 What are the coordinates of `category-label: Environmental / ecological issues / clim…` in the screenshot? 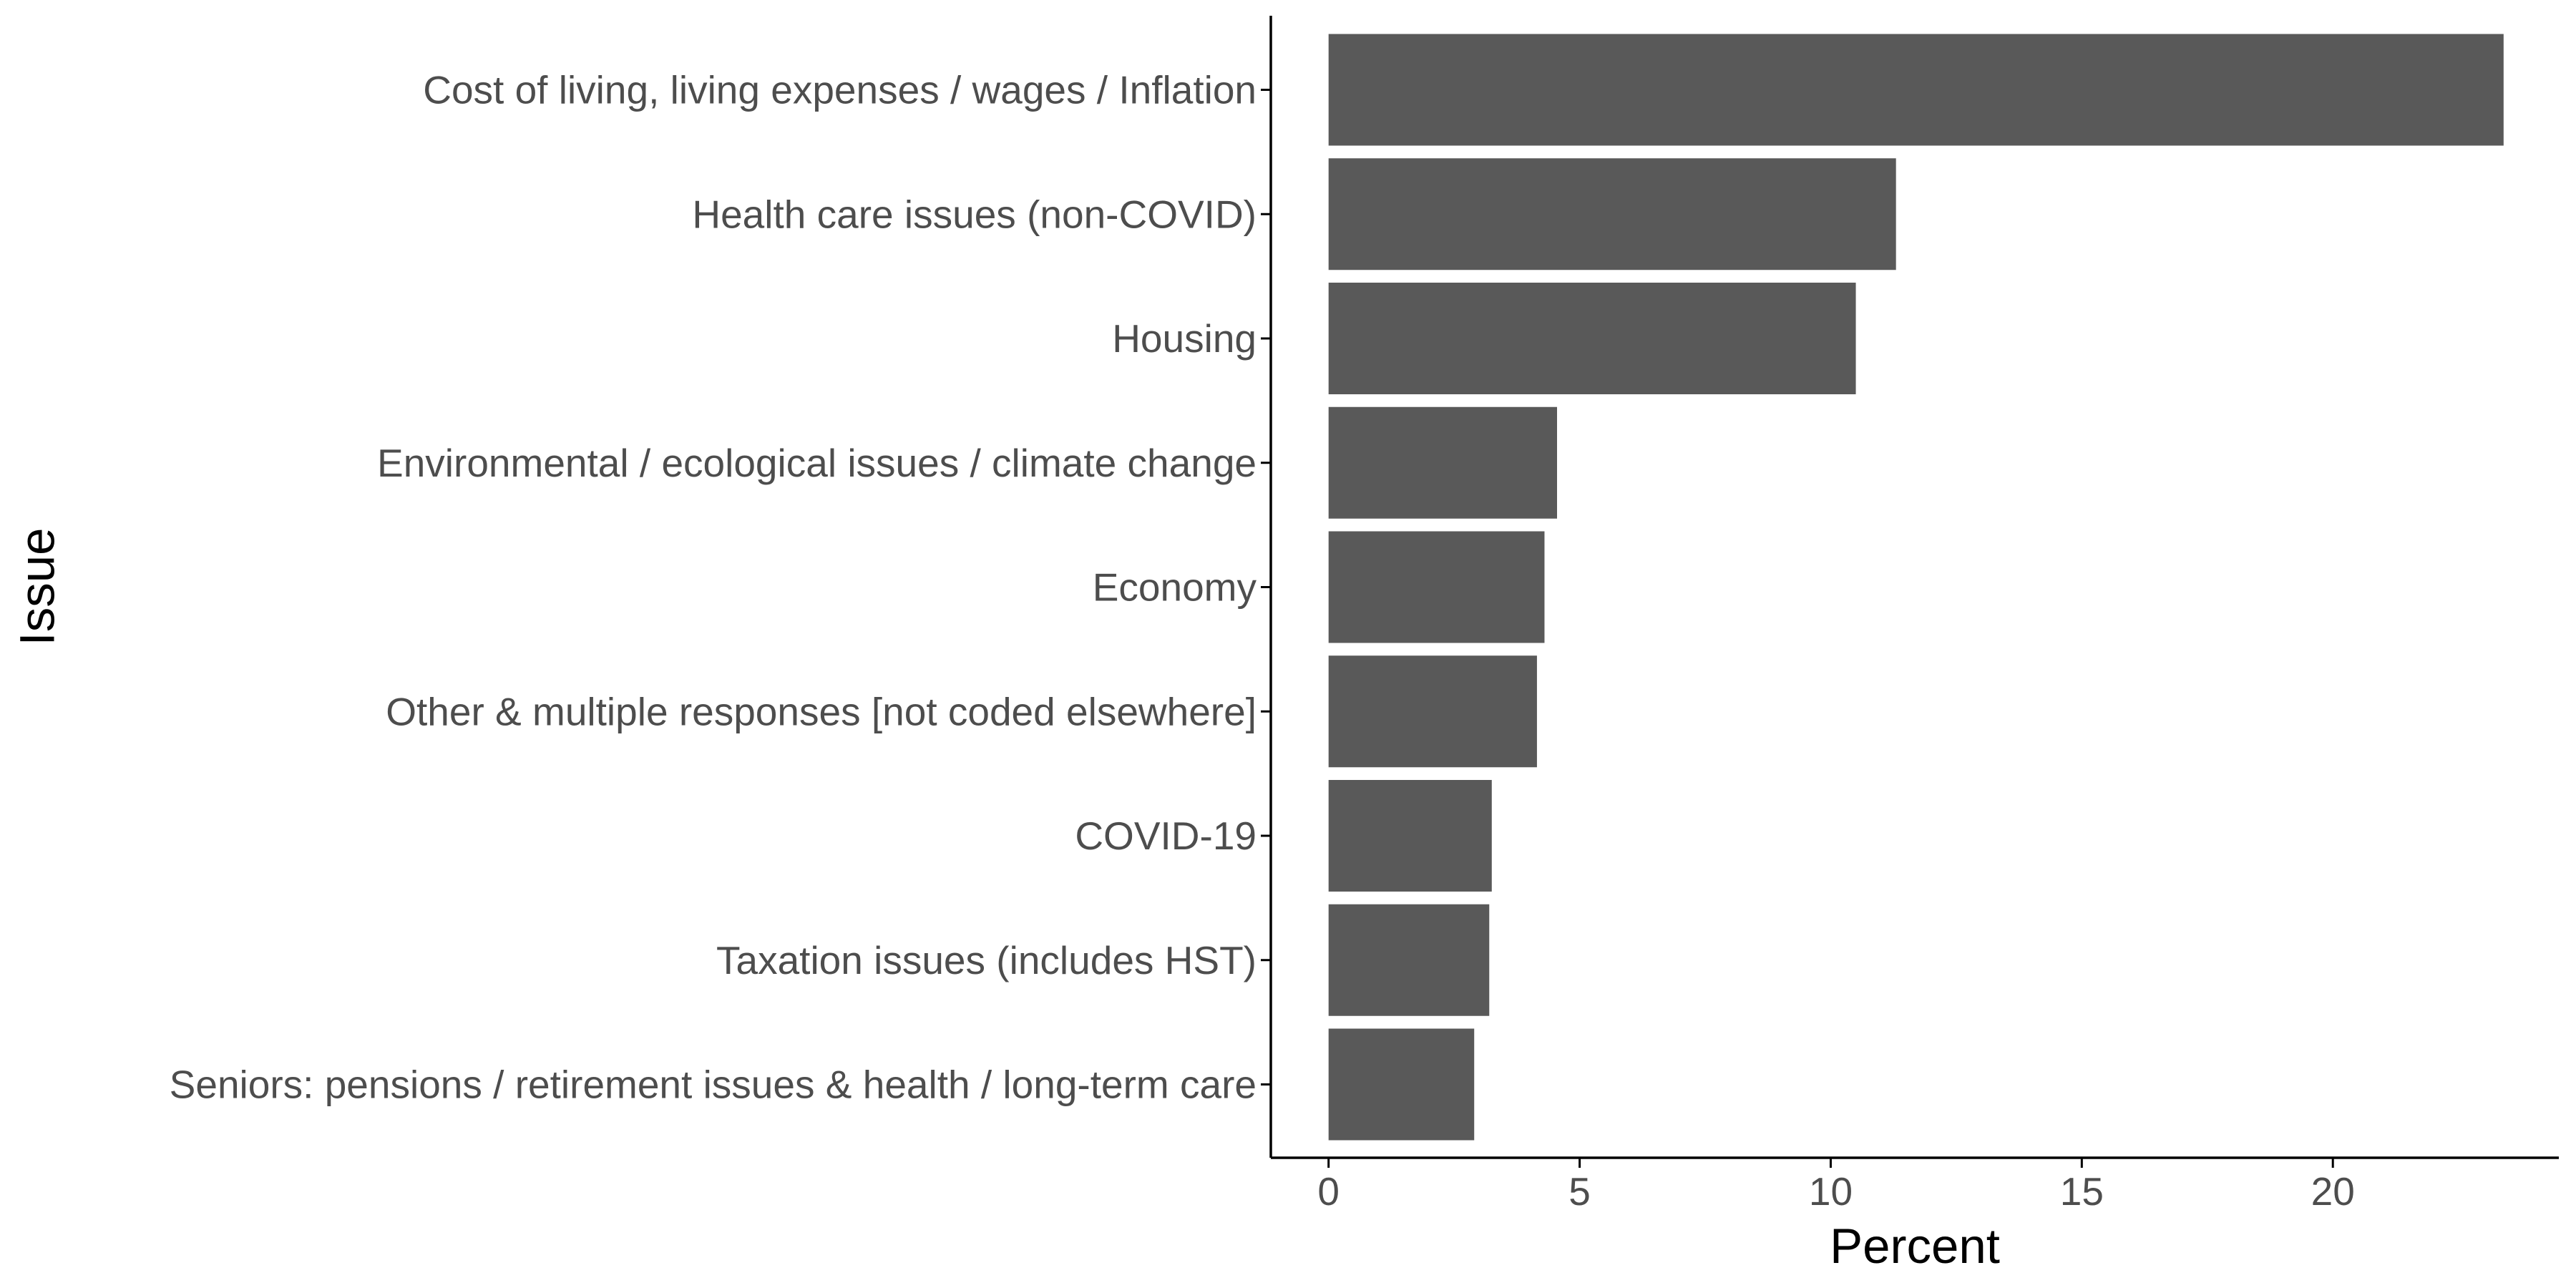 It's located at (817, 463).